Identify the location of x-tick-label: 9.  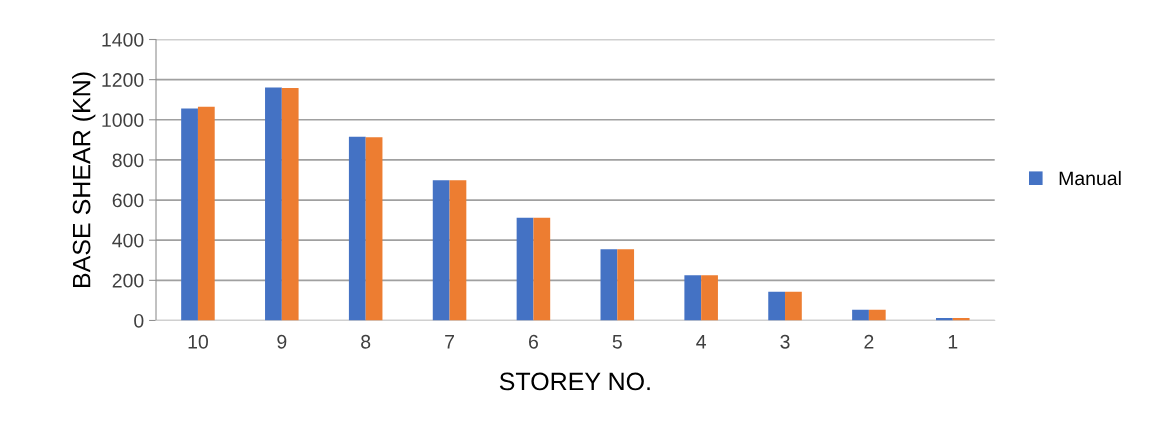
(282, 341).